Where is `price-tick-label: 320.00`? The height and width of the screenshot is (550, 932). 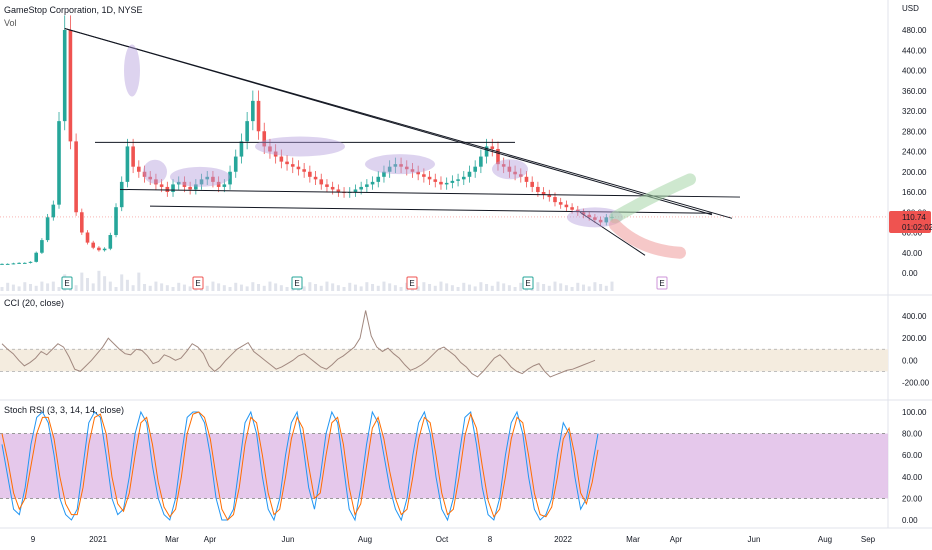 price-tick-label: 320.00 is located at coordinates (914, 111).